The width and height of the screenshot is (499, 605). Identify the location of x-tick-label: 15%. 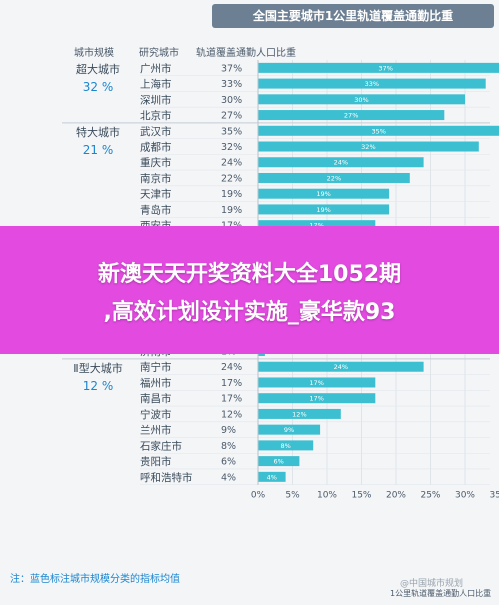
(361, 496).